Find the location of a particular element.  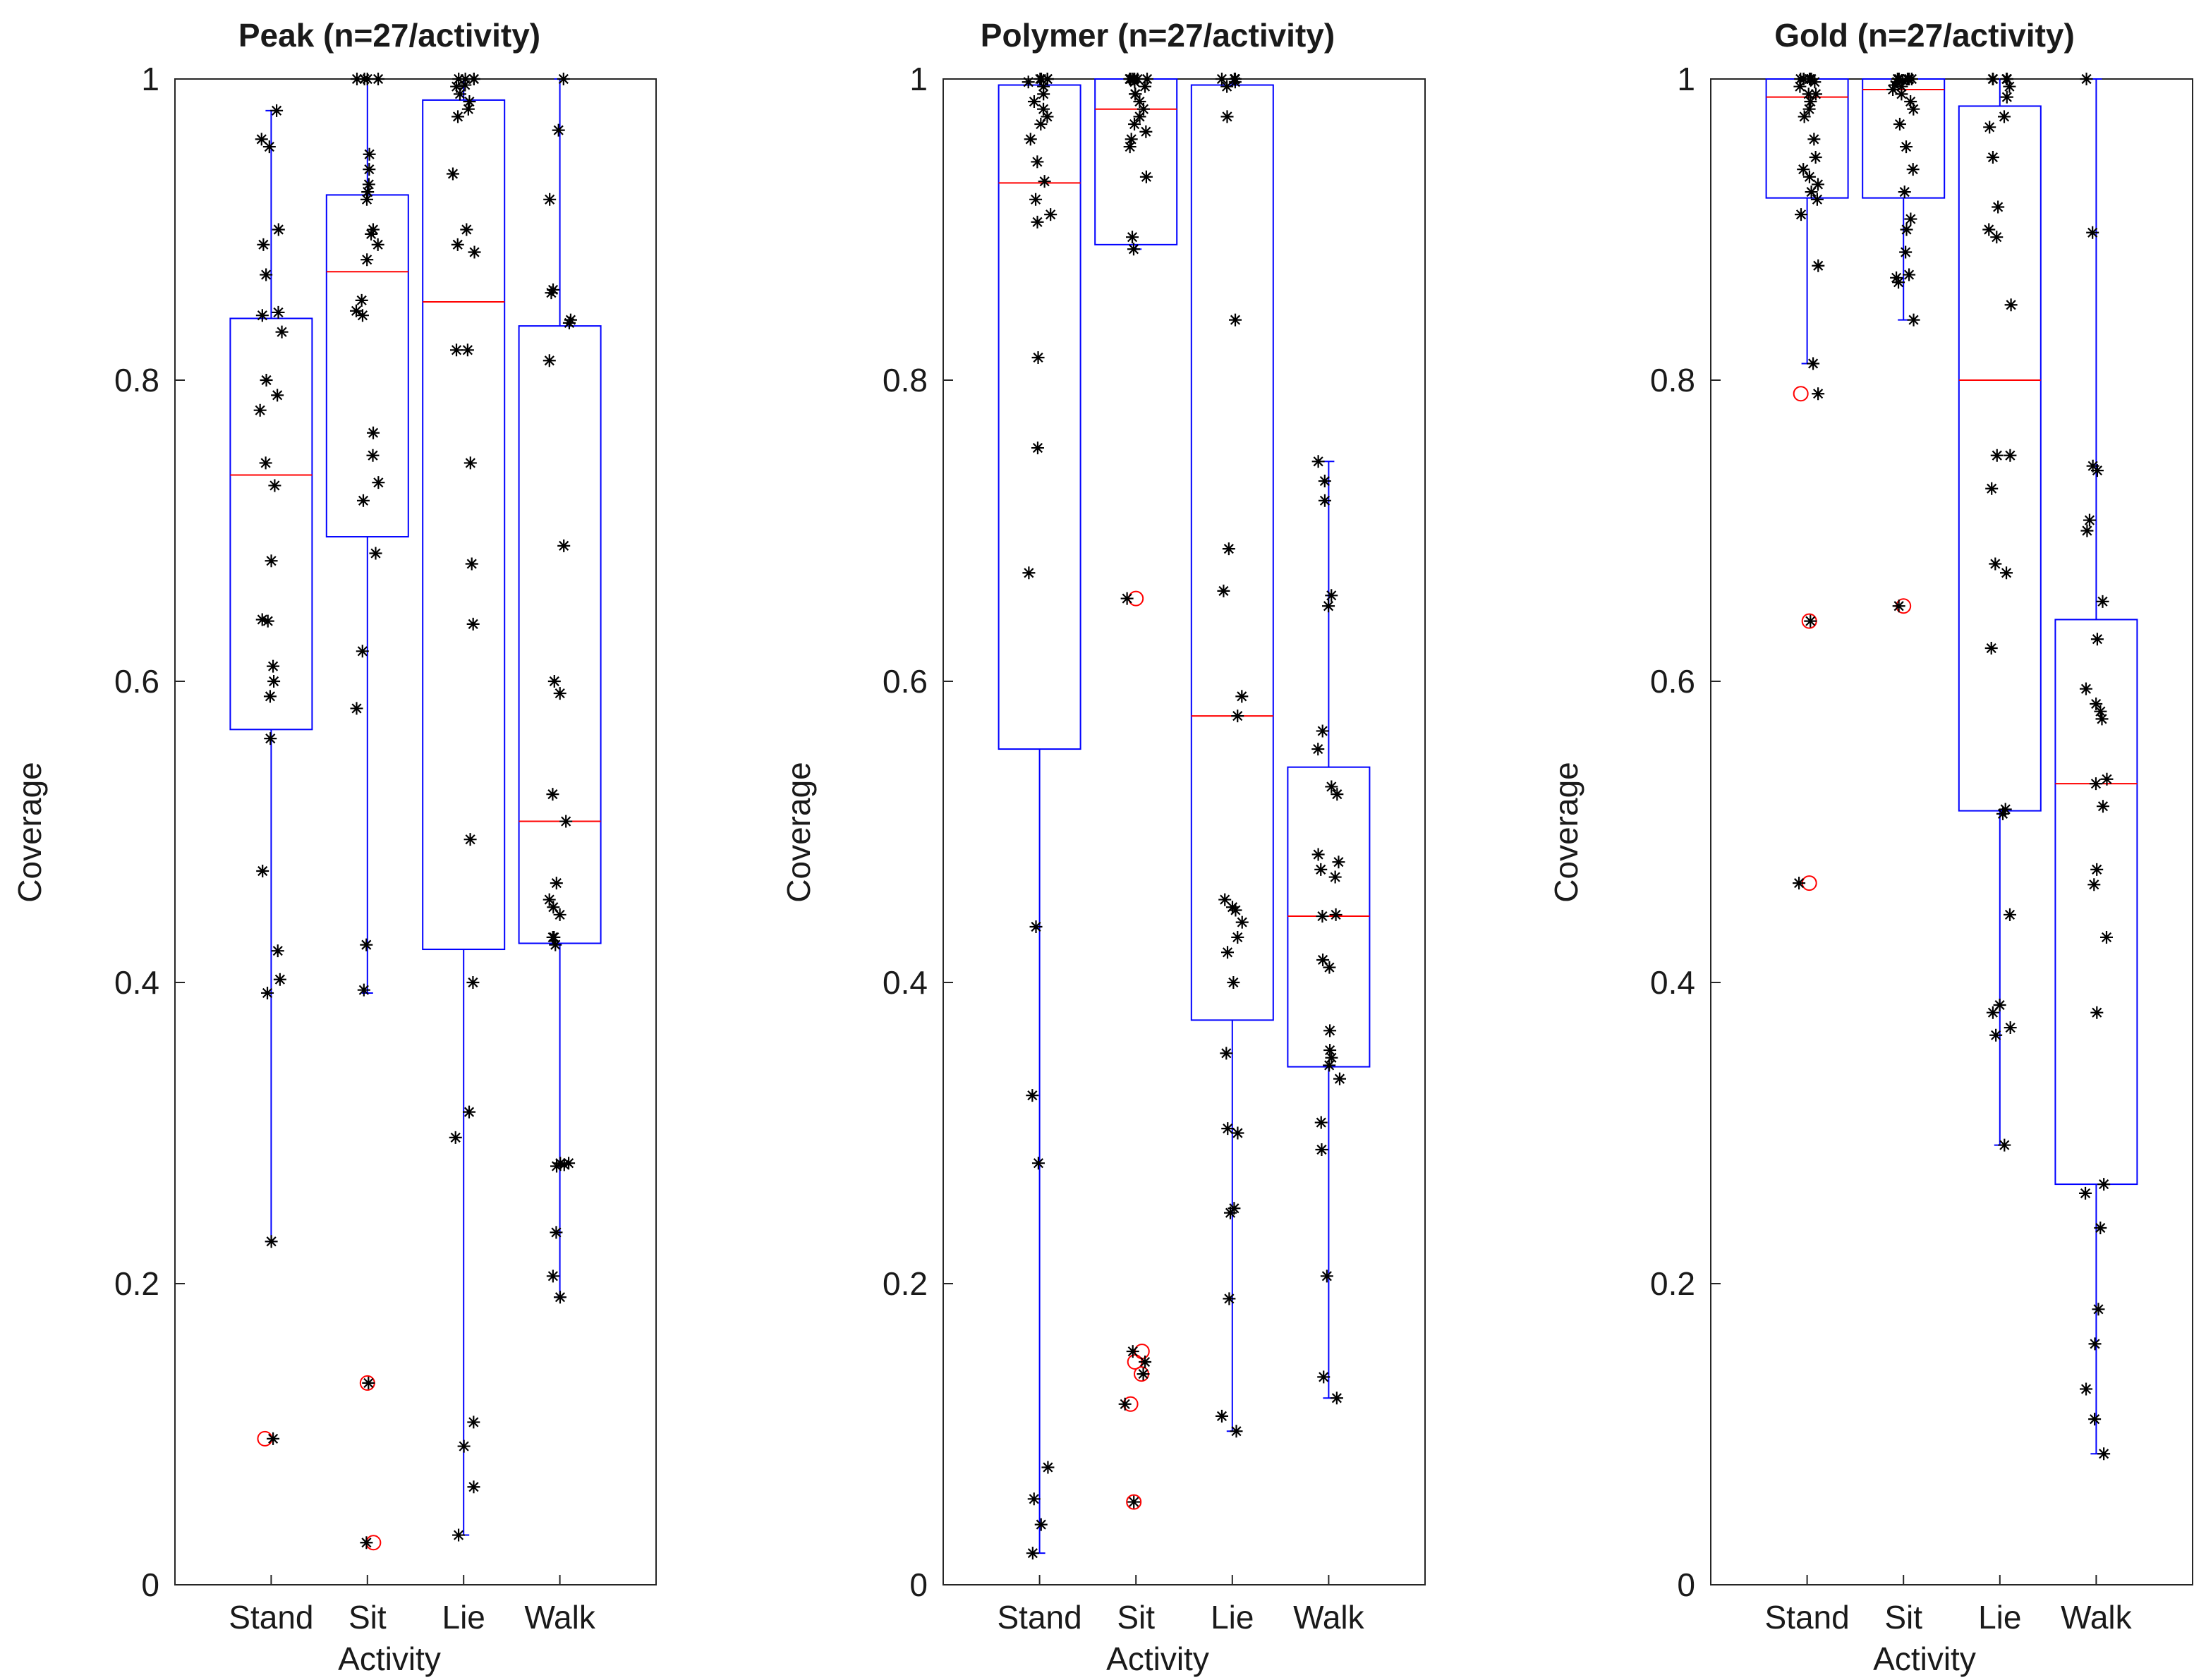

x-axis-label: Activity is located at coordinates (389, 1659).